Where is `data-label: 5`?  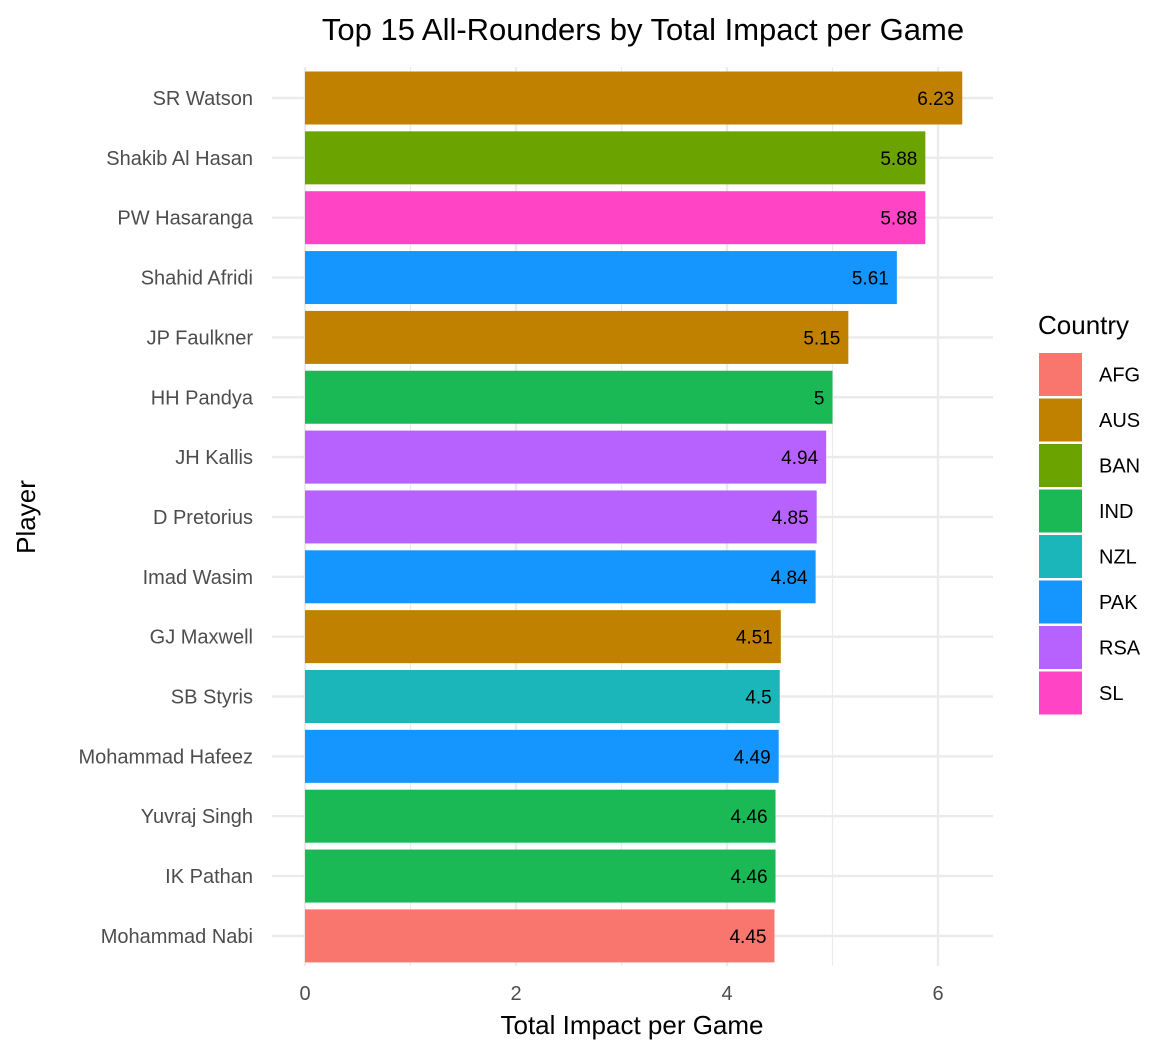
data-label: 5 is located at coordinates (819, 398).